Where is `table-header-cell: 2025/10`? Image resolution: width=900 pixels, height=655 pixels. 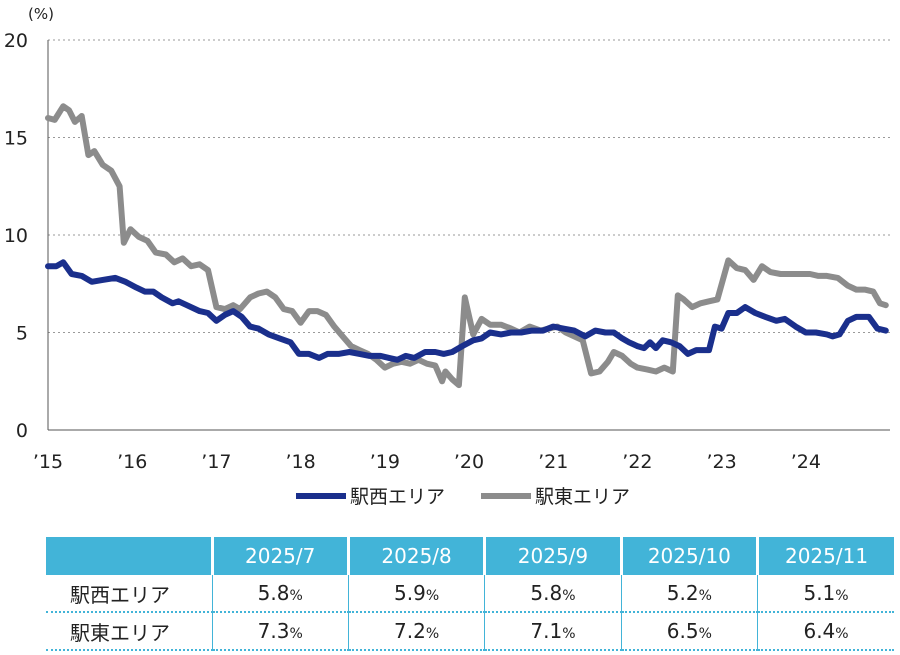
table-header-cell: 2025/10 is located at coordinates (688, 556).